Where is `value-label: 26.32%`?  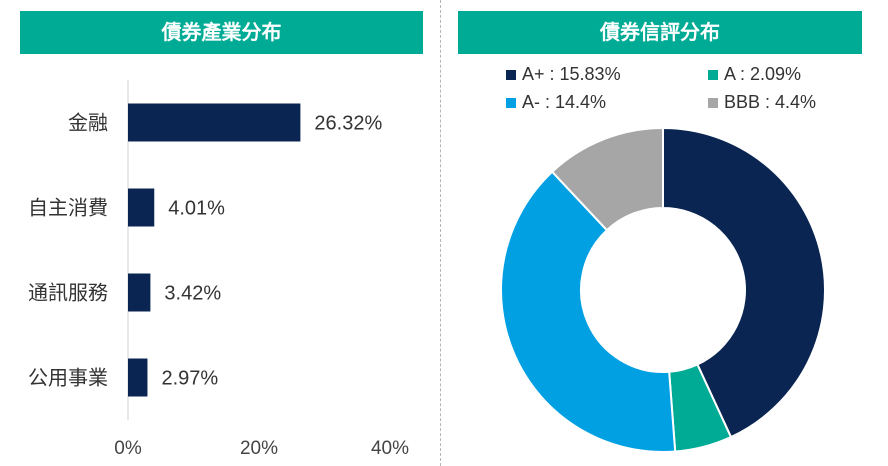
value-label: 26.32% is located at coordinates (348, 124).